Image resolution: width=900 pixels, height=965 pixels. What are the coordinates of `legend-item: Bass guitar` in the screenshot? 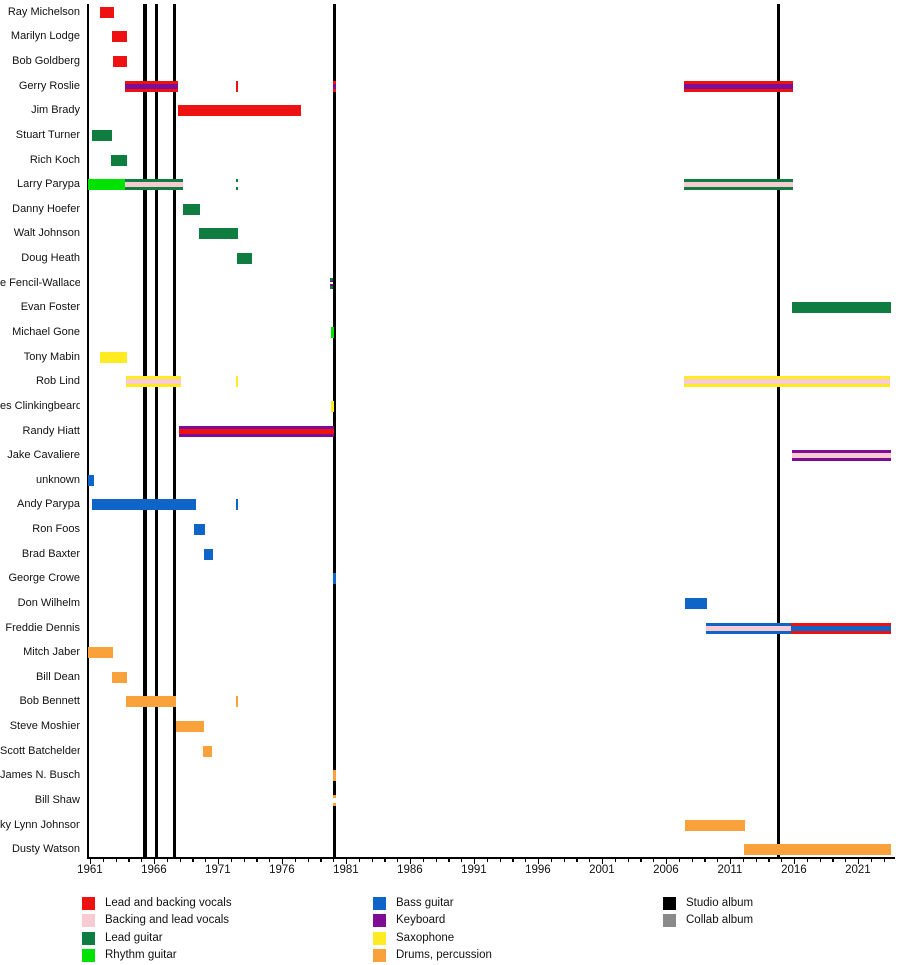 It's located at (513, 904).